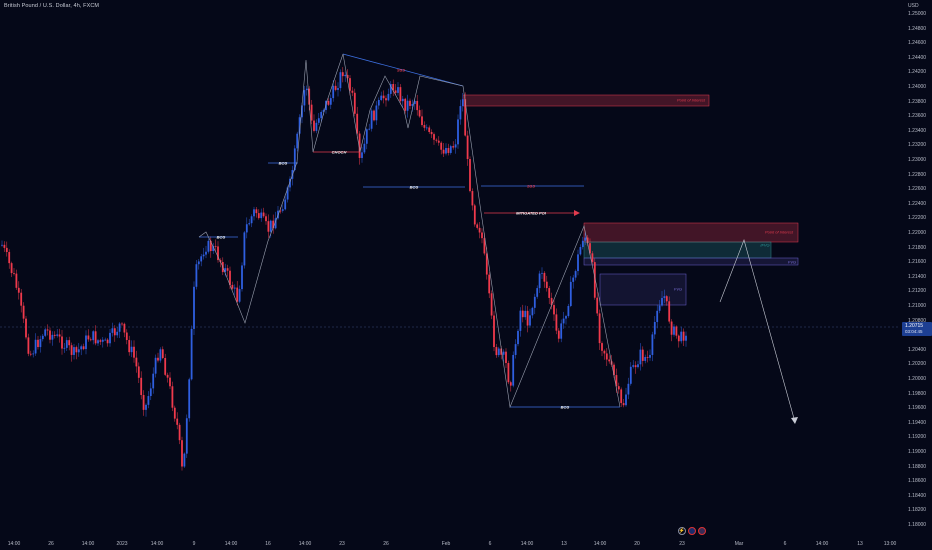  I want to click on event-icons: ⚡, so click(692, 532).